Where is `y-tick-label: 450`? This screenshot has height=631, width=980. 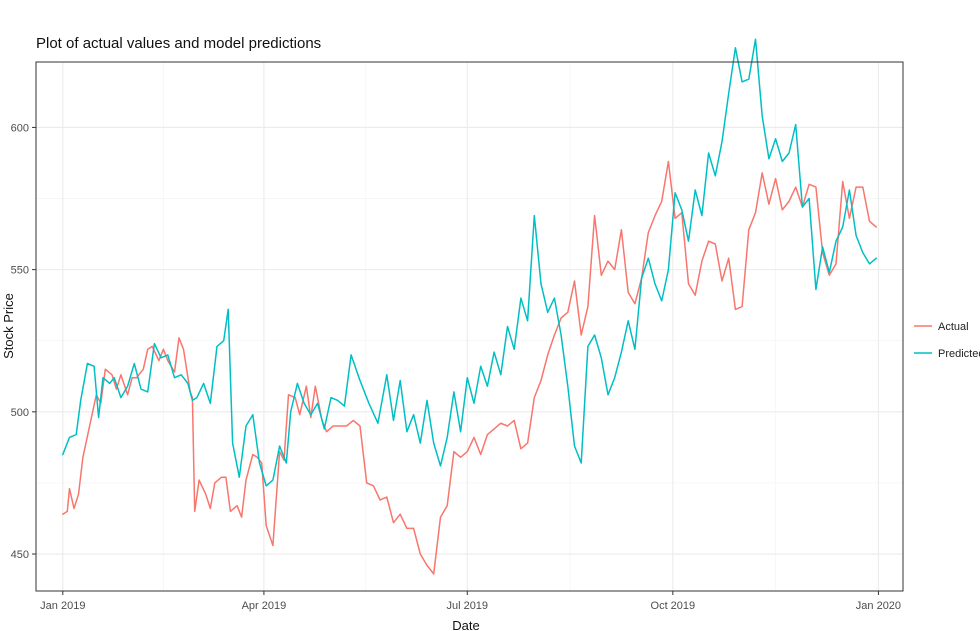
y-tick-label: 450 is located at coordinates (20, 555).